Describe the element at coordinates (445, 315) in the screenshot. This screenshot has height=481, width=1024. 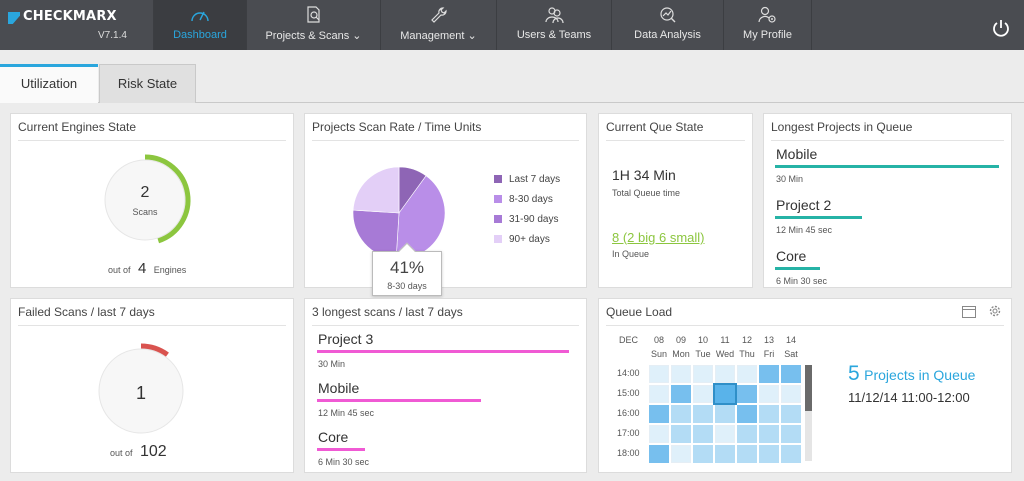
I see `panel-title: 3 longest scans / last 7 days` at that location.